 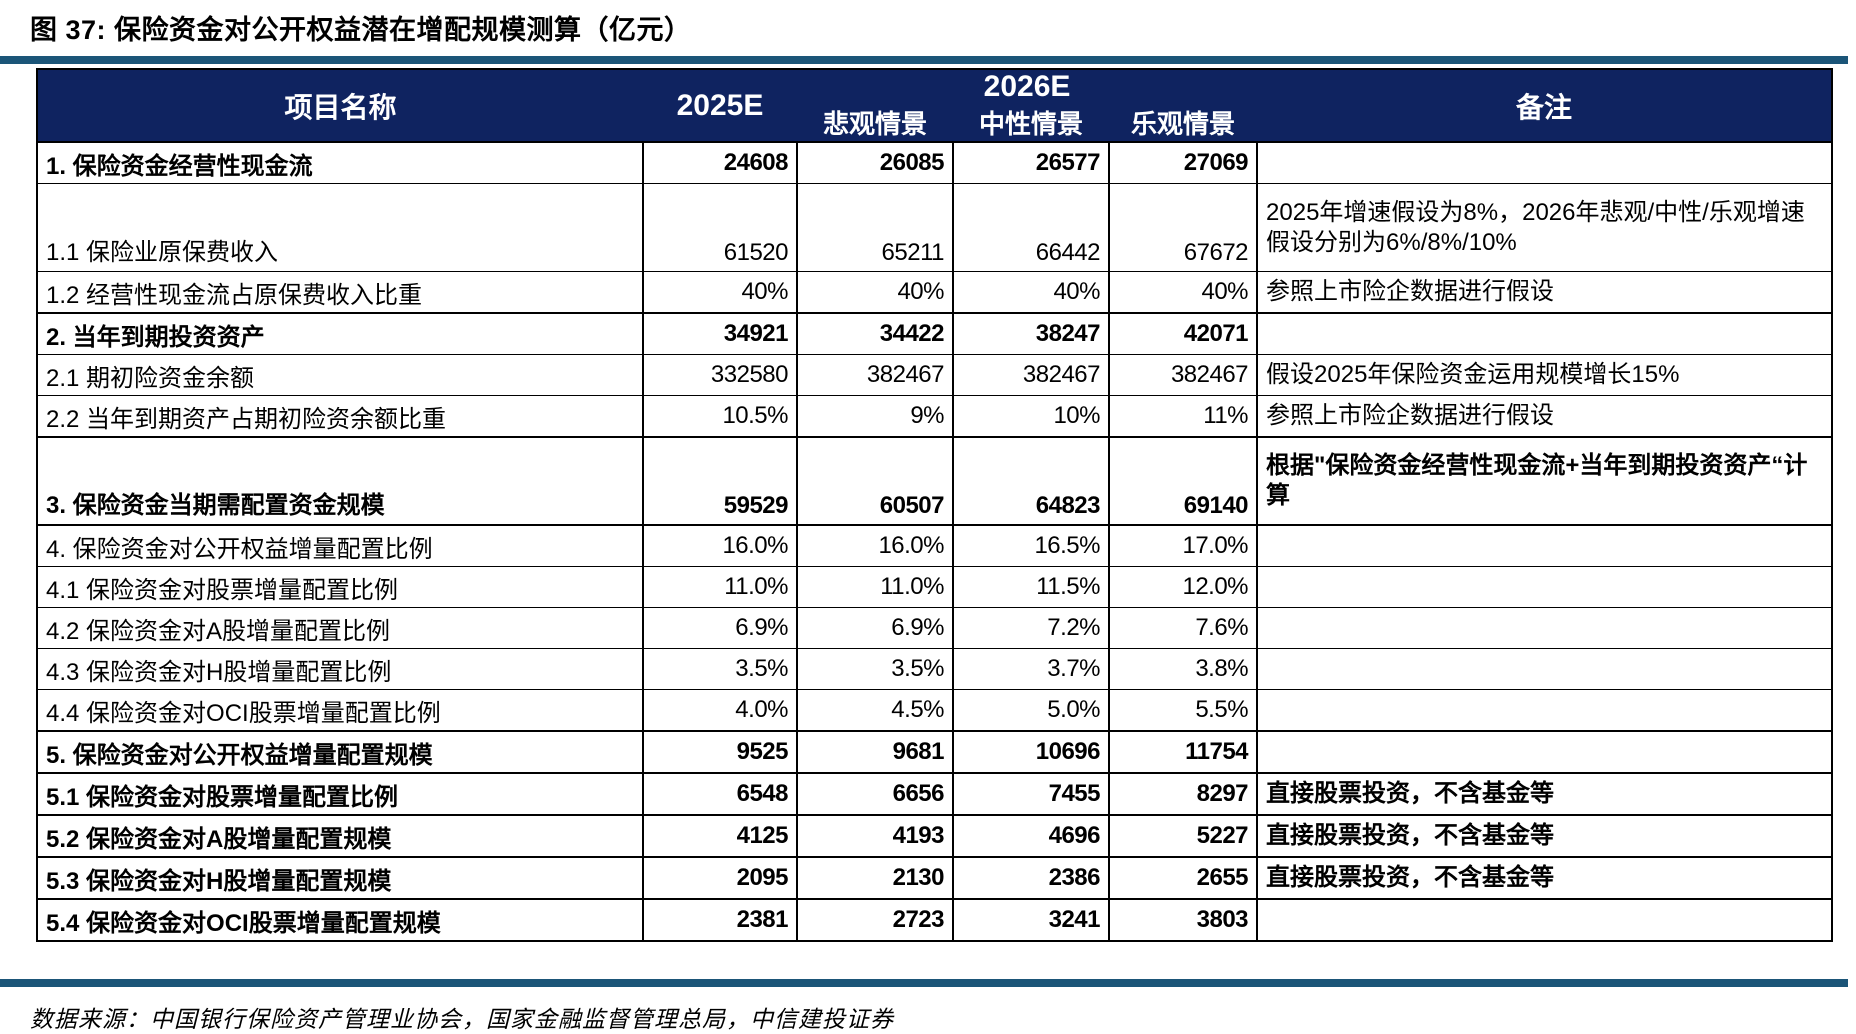 What do you see at coordinates (1183, 836) in the screenshot?
I see `value-optimistic: 5227` at bounding box center [1183, 836].